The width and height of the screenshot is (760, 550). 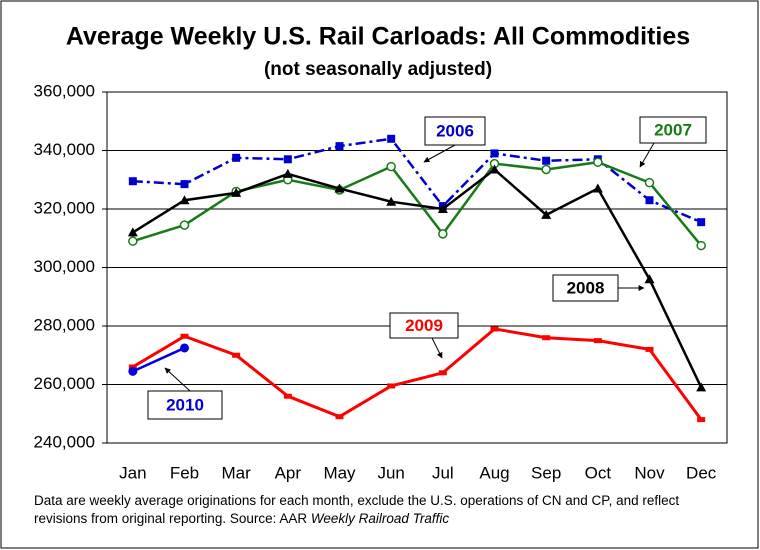 I want to click on x-tick-label: Jul, so click(x=443, y=472).